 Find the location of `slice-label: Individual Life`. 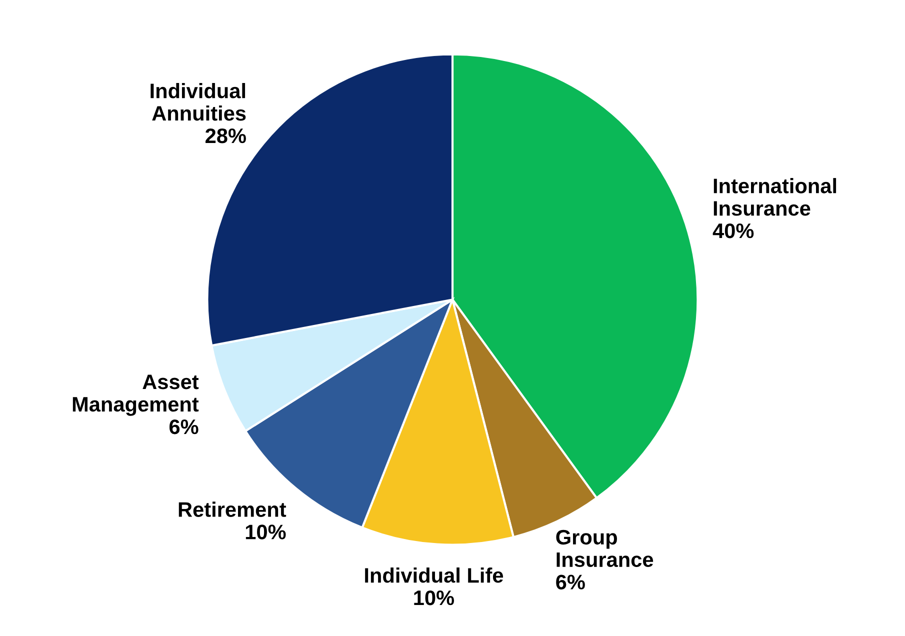

slice-label: Individual Life is located at coordinates (434, 575).